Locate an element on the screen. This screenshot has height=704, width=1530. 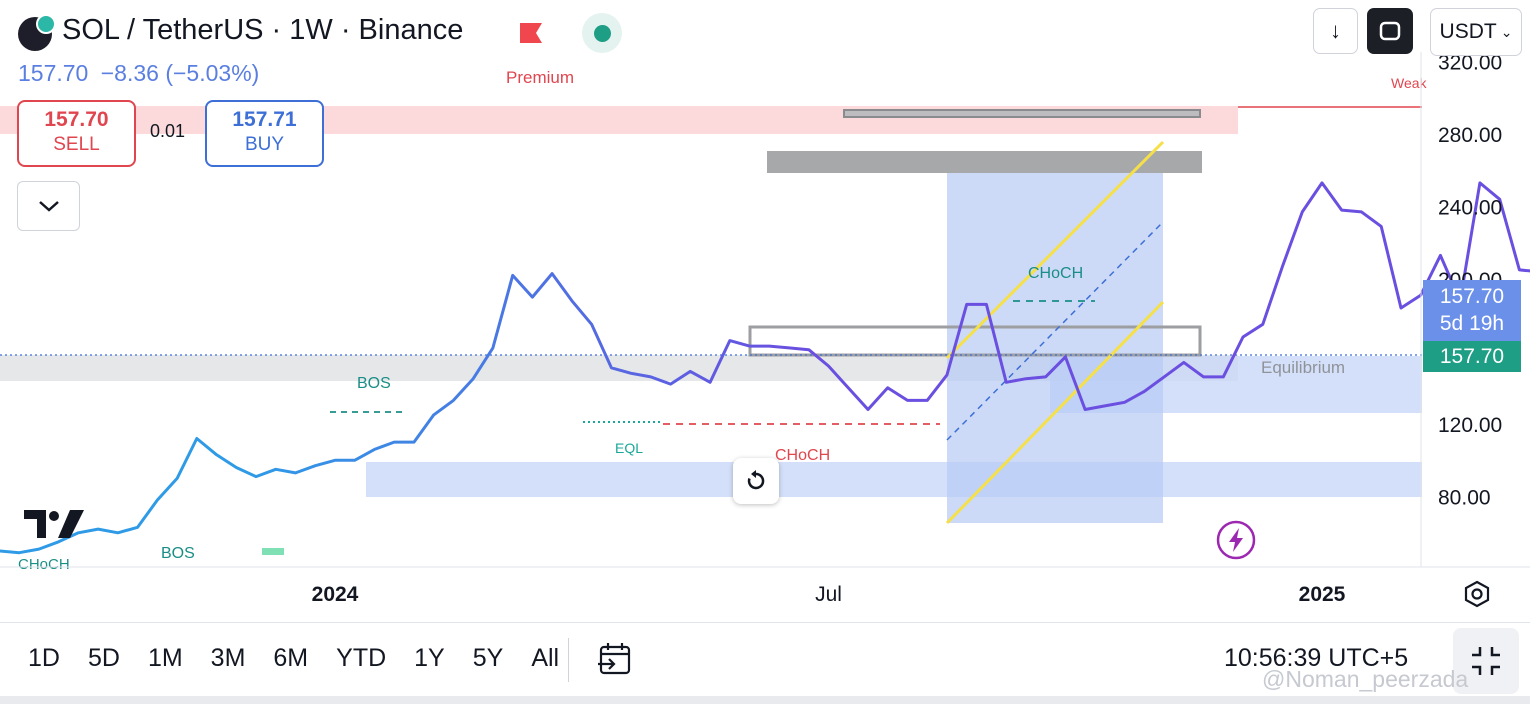
annotation-choch-teal: CHoCH is located at coordinates (1055, 273).